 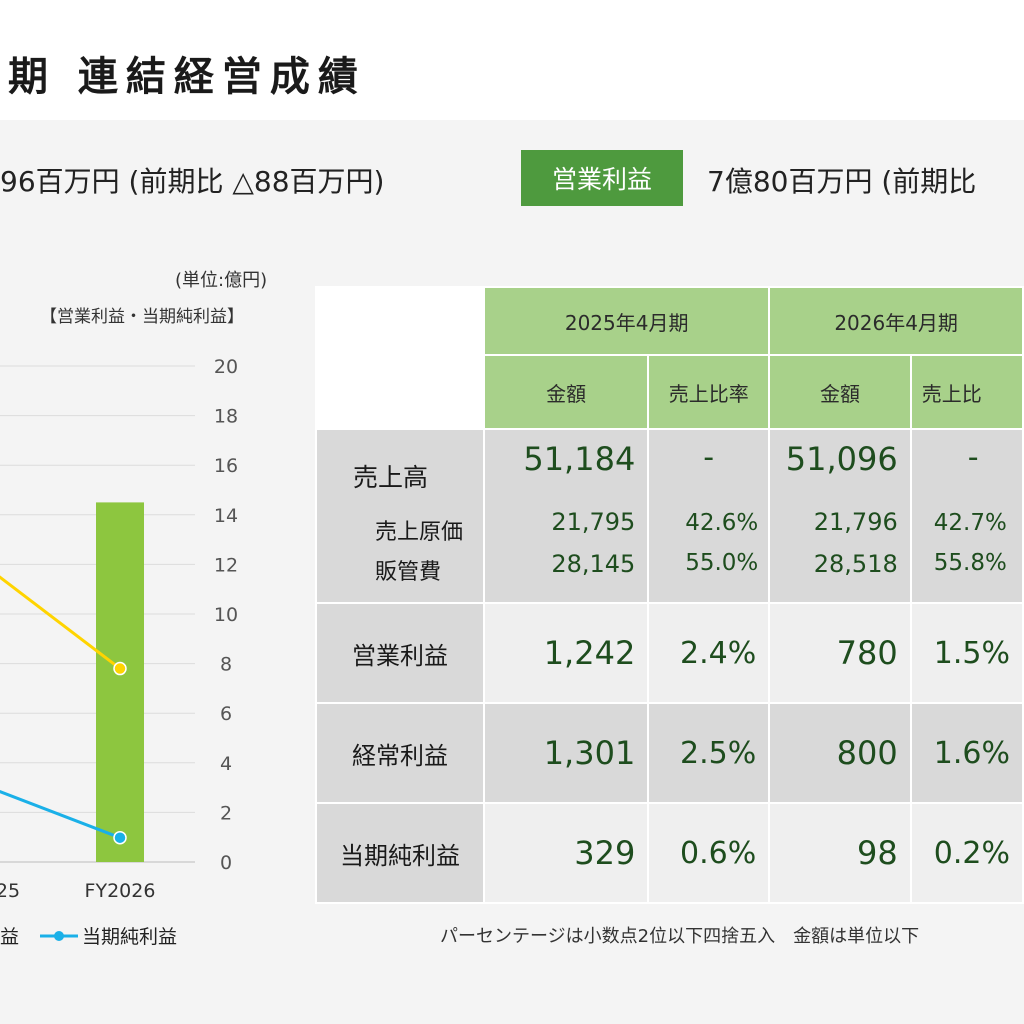 I want to click on bar-fy2026, so click(x=120, y=682).